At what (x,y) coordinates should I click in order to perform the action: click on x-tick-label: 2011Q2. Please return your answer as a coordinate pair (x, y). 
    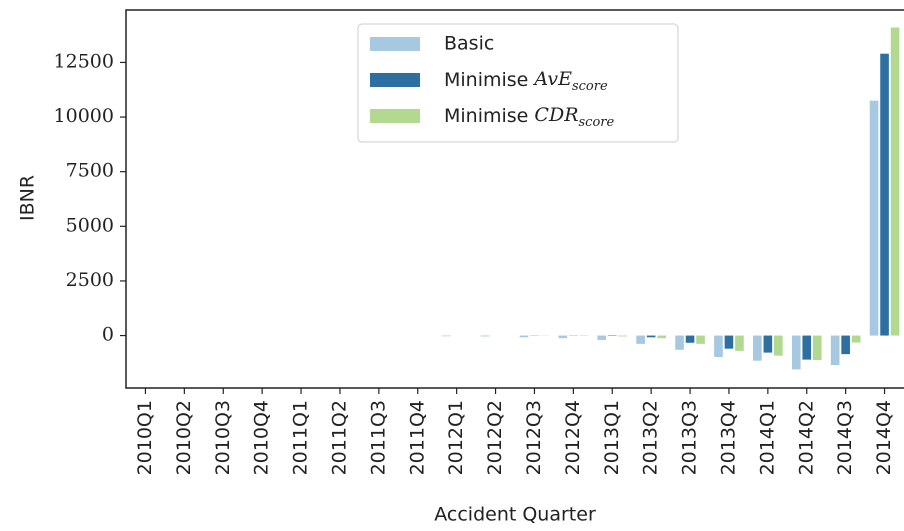
    Looking at the image, I should click on (339, 437).